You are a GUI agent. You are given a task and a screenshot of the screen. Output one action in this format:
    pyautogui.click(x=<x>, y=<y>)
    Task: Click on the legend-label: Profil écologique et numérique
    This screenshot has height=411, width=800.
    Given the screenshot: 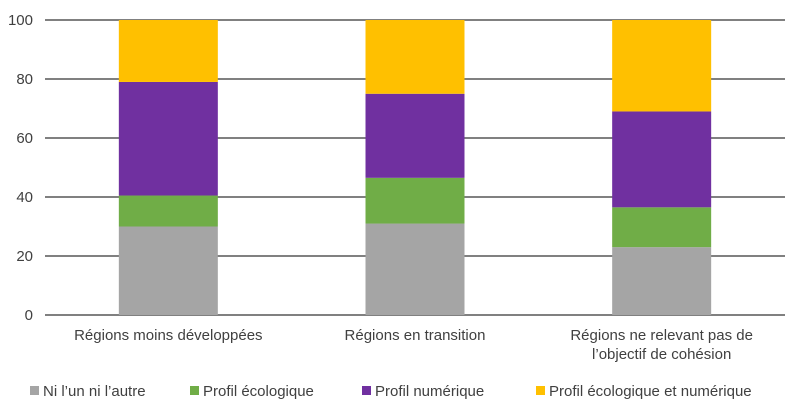 What is the action you would take?
    pyautogui.click(x=650, y=391)
    